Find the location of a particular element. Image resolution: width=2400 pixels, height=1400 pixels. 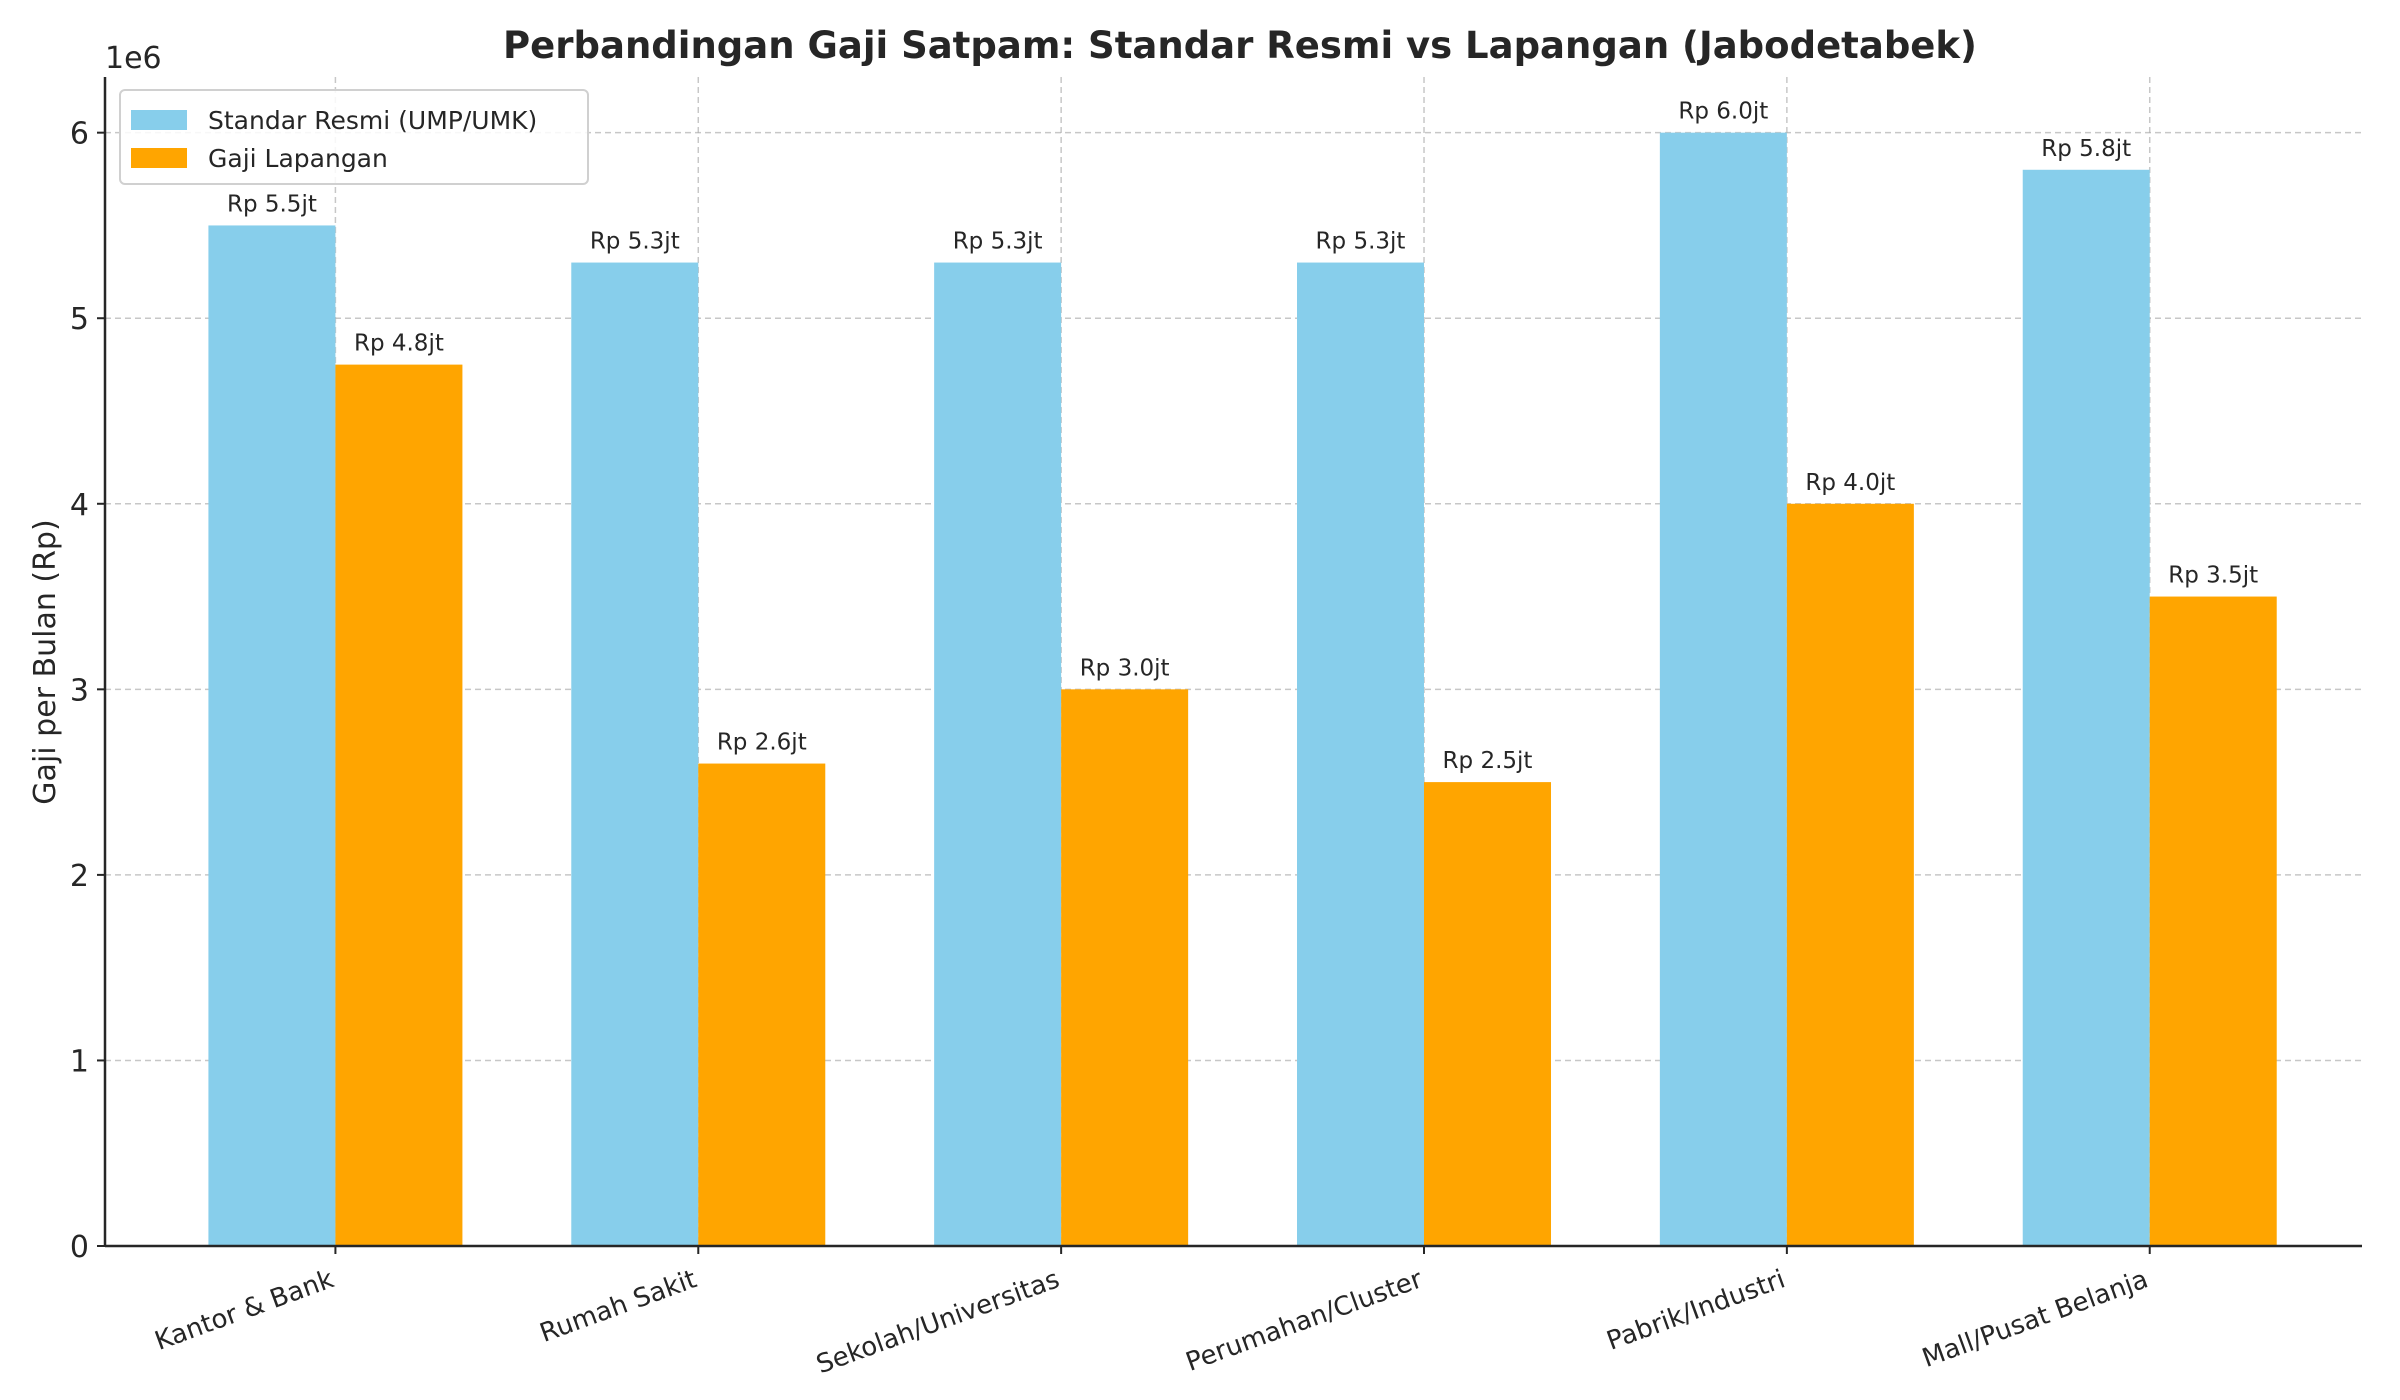

x-tick-label: Pabrik/Industri is located at coordinates (1696, 1310).